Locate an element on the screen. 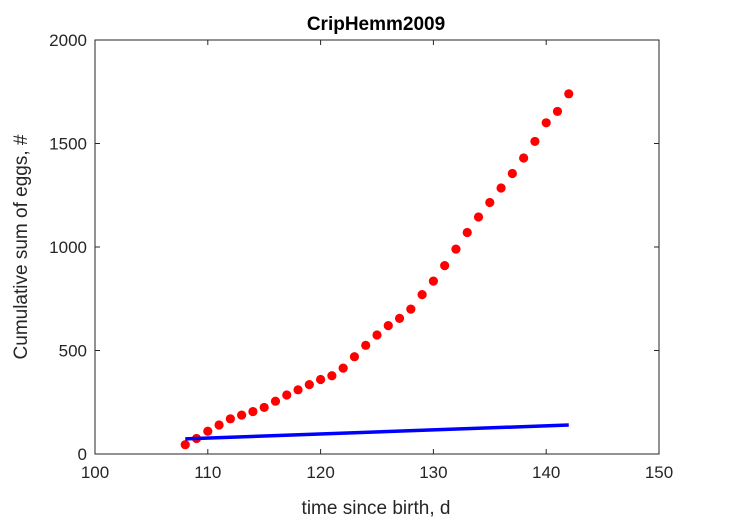  y-tick-label: 500 is located at coordinates (73, 351).